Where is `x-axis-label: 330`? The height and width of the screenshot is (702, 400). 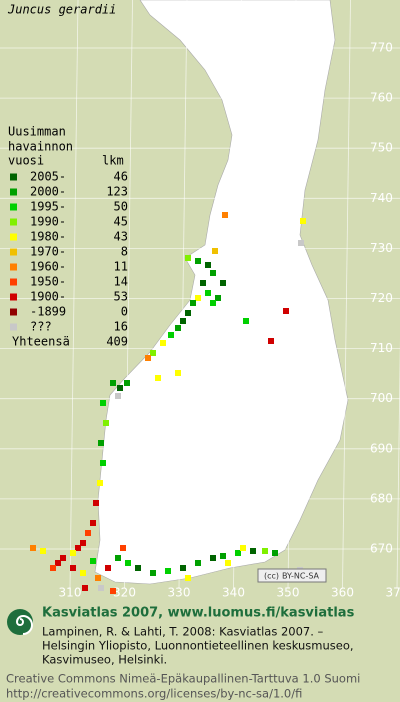 x-axis-label: 330 is located at coordinates (179, 593).